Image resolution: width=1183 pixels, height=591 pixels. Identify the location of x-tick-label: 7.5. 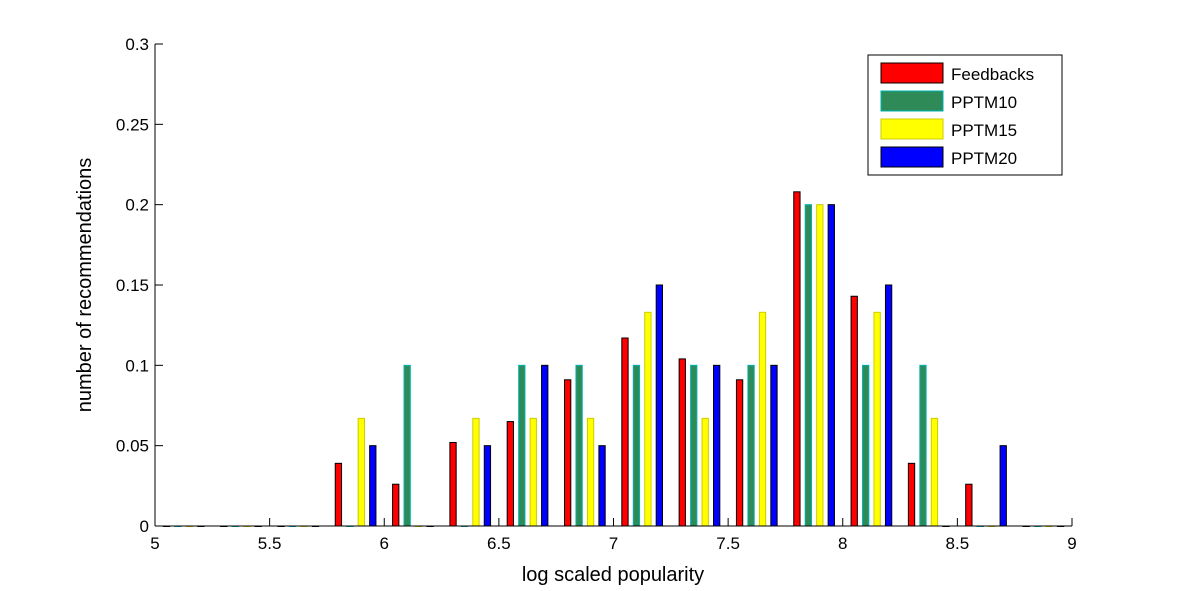
(728, 543).